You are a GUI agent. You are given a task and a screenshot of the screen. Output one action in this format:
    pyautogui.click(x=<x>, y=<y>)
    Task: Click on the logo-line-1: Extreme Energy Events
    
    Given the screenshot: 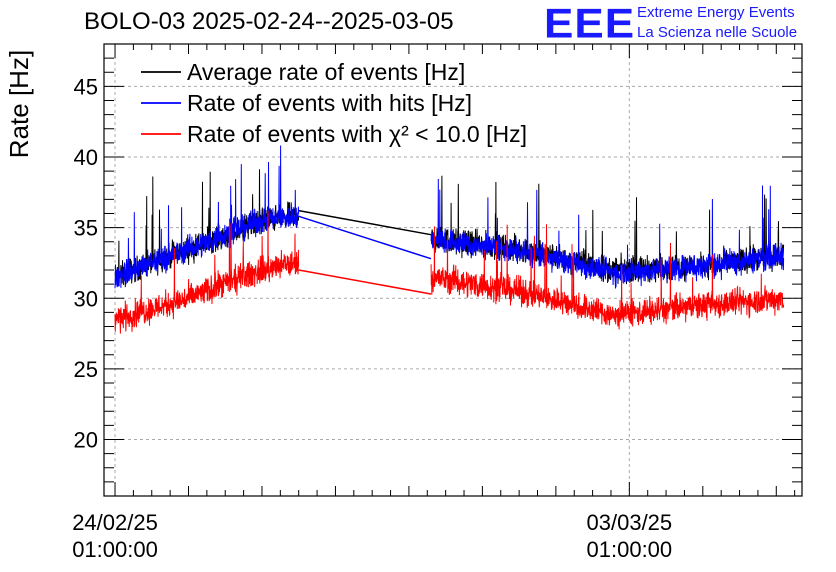 What is the action you would take?
    pyautogui.click(x=716, y=12)
    